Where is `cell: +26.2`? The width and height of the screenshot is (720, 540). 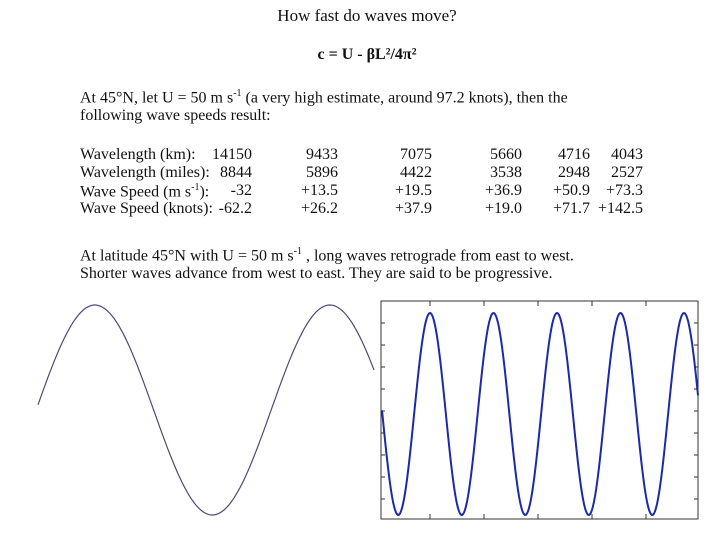 cell: +26.2 is located at coordinates (319, 208).